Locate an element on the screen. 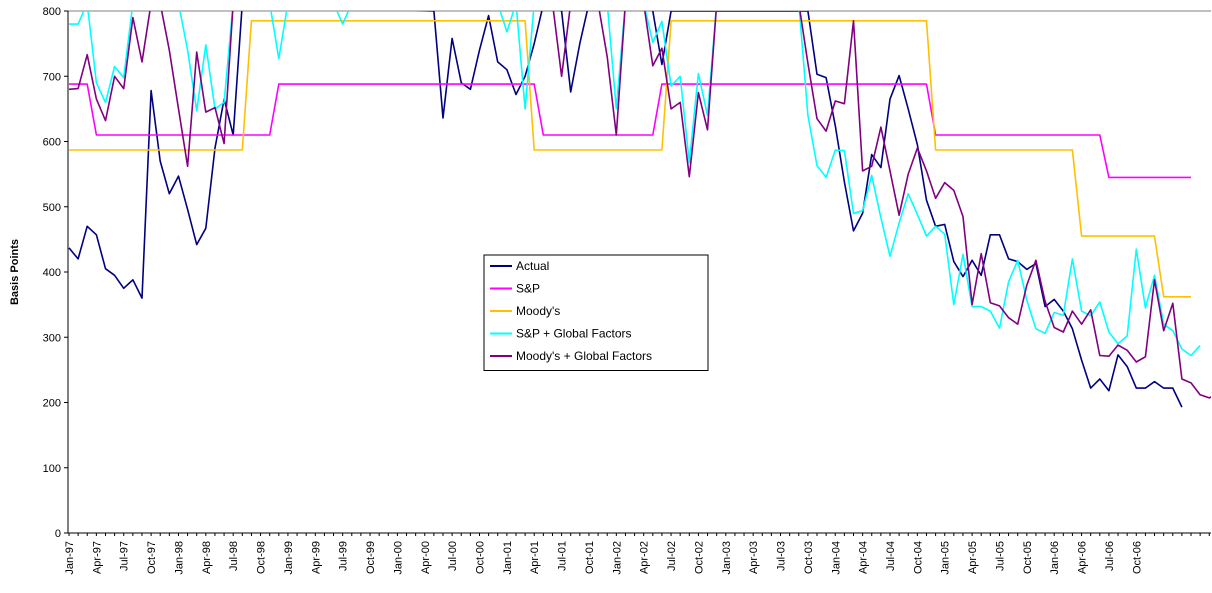 This screenshot has height=593, width=1212. x-tick-label: Oct-05 is located at coordinates (1028, 557).